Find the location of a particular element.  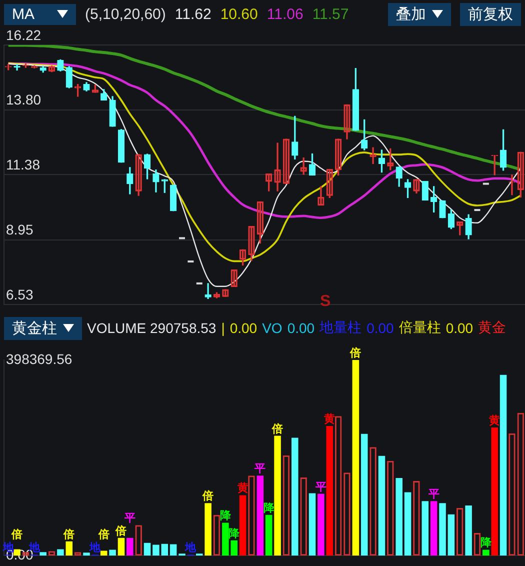

text: 11.62 is located at coordinates (193, 14).